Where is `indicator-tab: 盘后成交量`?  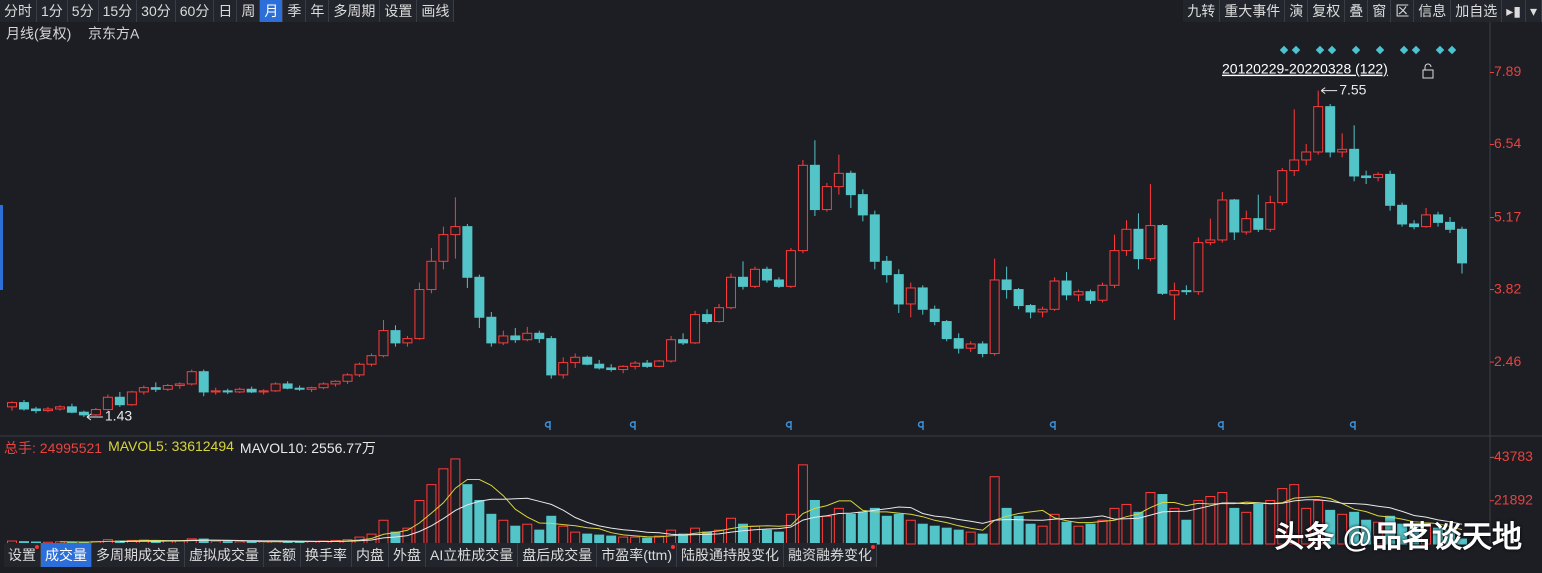 indicator-tab: 盘后成交量 is located at coordinates (558, 555).